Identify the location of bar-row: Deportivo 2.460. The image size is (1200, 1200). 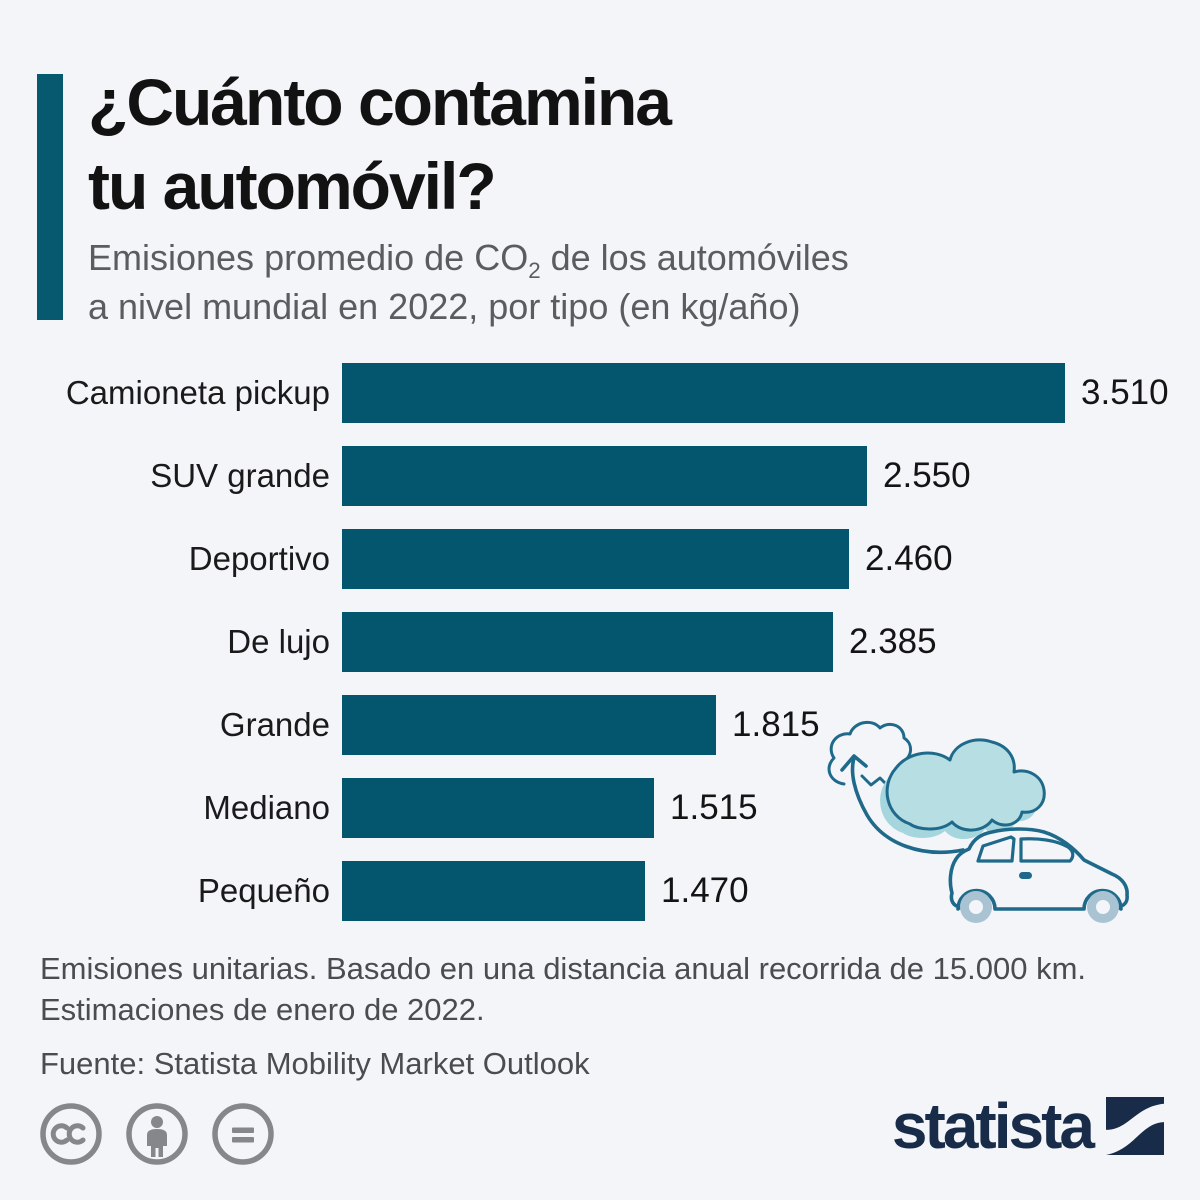
(600, 558).